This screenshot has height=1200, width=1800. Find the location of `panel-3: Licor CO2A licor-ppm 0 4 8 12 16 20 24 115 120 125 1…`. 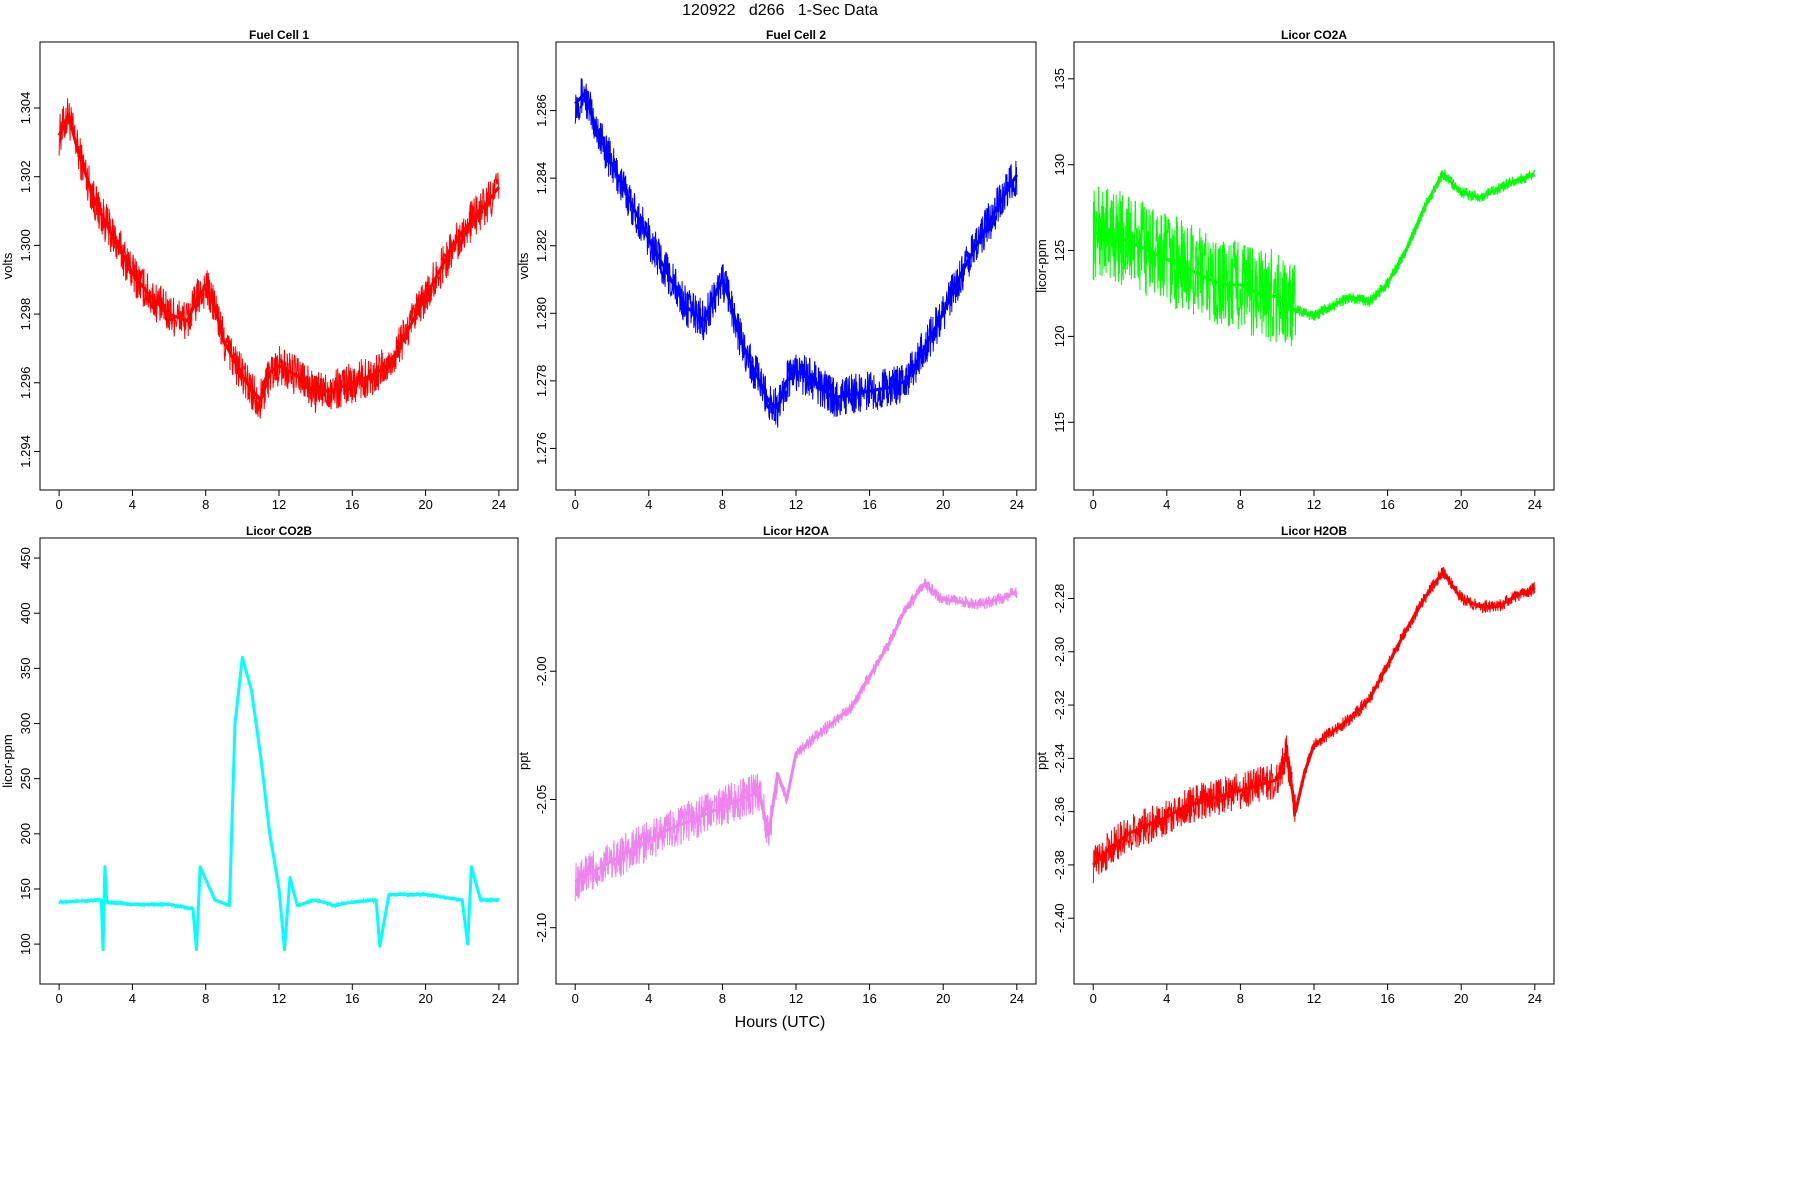

panel-3: Licor CO2A licor-ppm 0 4 8 12 16 20 24 115 120 125 1… is located at coordinates (1294, 270).